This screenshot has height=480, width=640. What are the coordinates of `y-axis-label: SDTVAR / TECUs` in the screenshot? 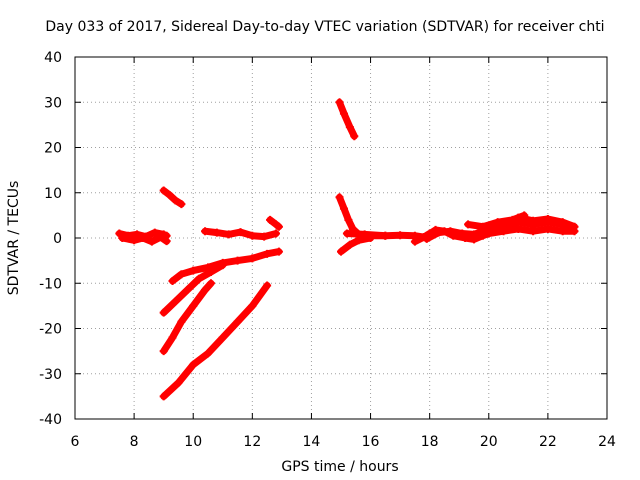 It's located at (14, 238).